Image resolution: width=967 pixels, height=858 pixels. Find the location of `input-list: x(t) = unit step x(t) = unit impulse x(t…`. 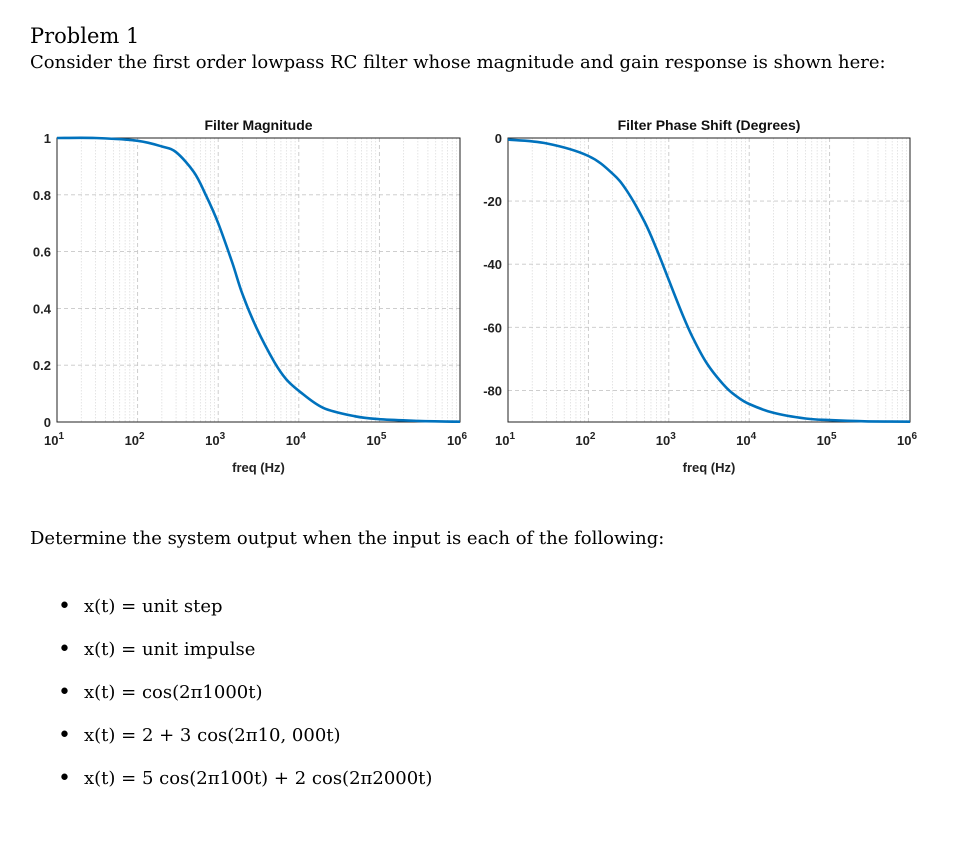

input-list: x(t) = unit step x(t) = unit impulse x(t… is located at coordinates (245, 702).